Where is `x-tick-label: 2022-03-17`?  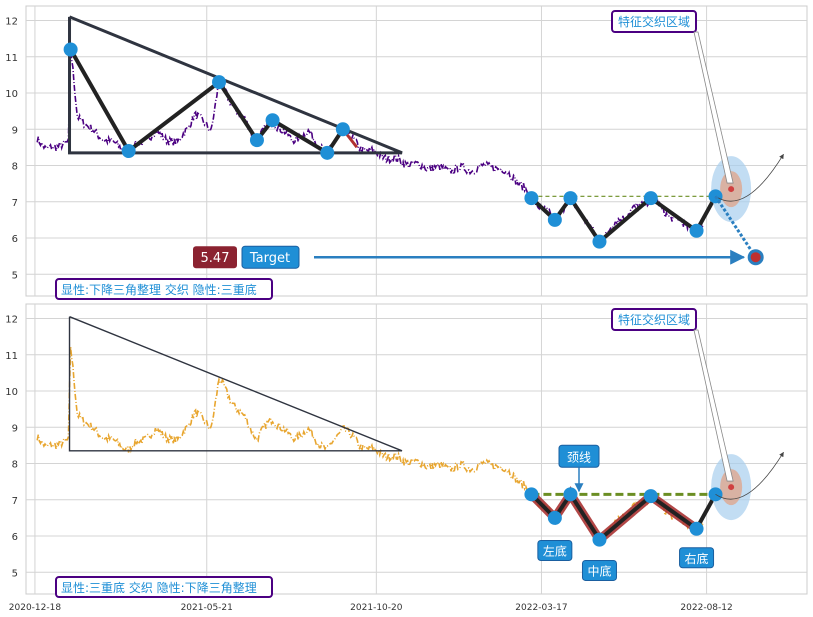
x-tick-label: 2022-03-17 is located at coordinates (541, 608).